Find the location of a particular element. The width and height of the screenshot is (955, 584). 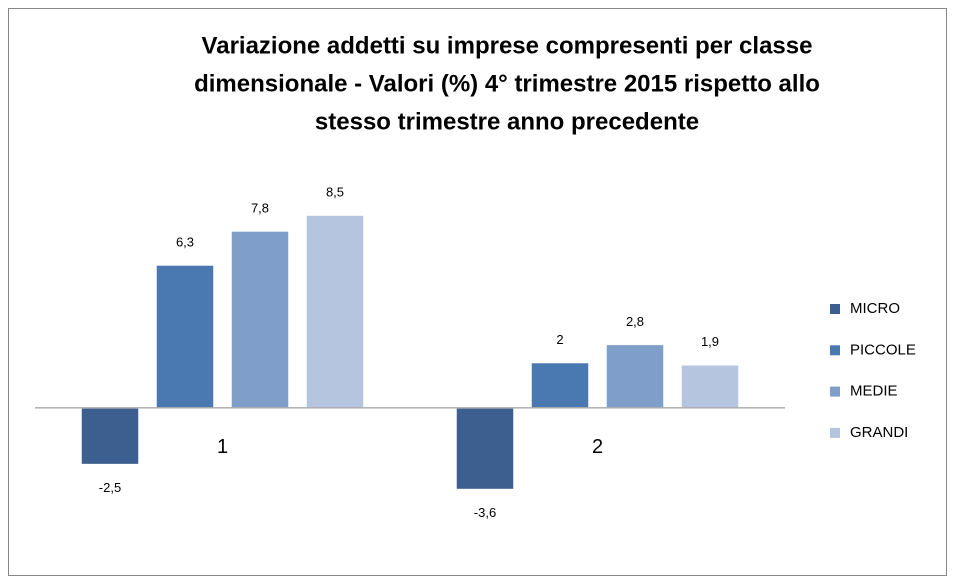

legend-label: GRANDI is located at coordinates (879, 432).